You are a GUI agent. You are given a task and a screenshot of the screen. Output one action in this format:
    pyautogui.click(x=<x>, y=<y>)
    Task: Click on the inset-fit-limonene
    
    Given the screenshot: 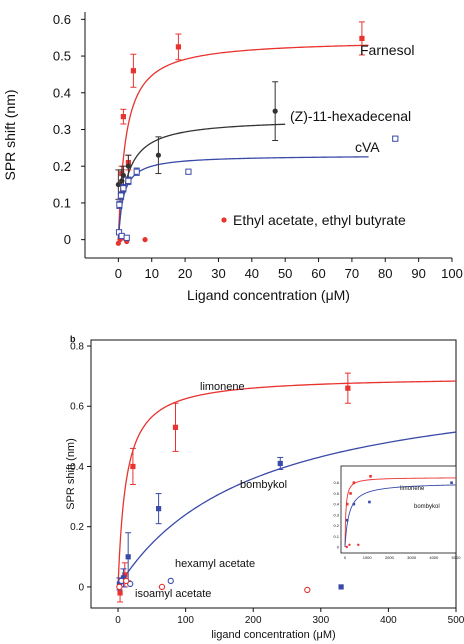 What is the action you would take?
    pyautogui.click(x=400, y=512)
    